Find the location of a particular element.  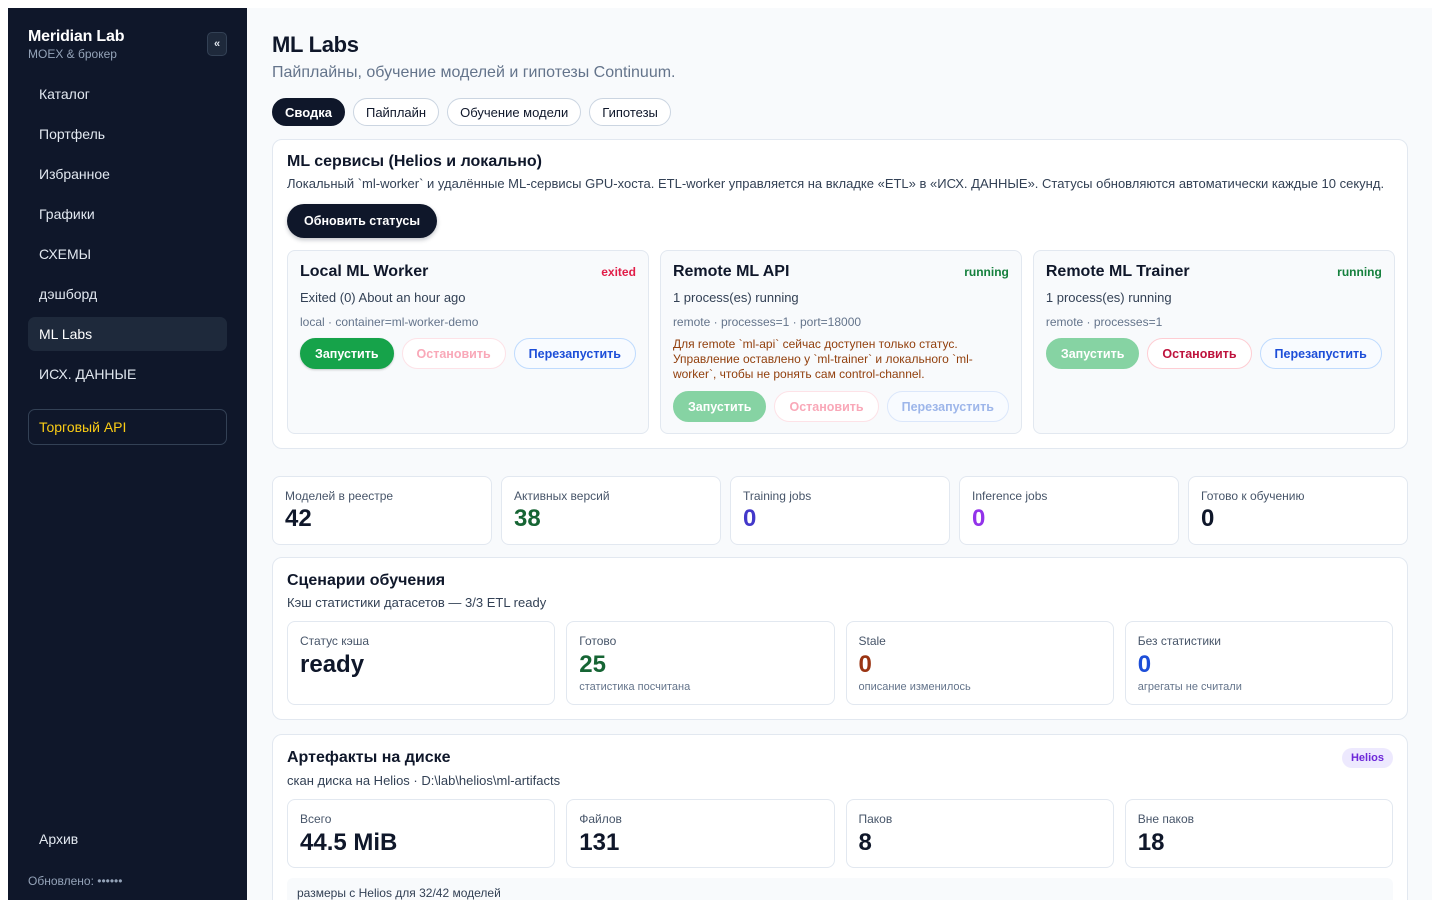

ml-services-title: ML сервисы (Helios и локально) is located at coordinates (414, 161).